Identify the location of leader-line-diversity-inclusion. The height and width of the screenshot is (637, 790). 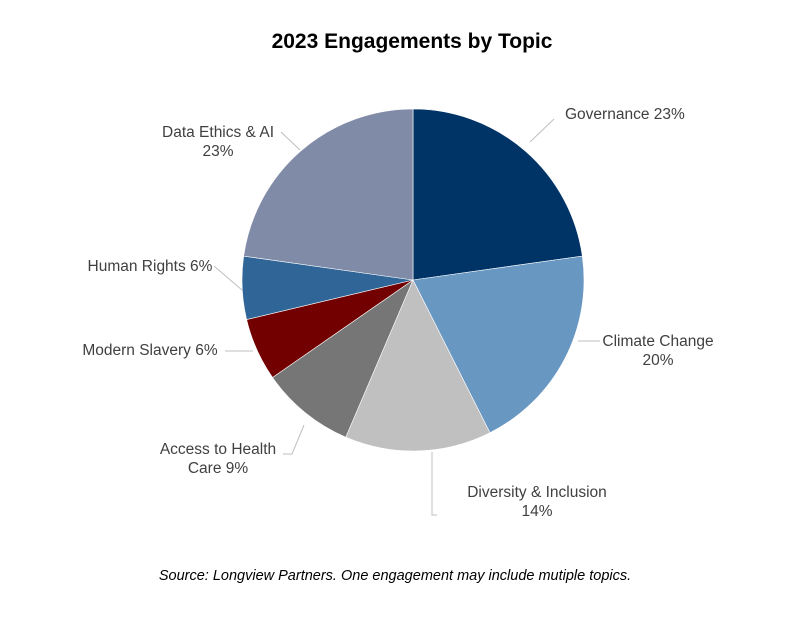
(434, 484).